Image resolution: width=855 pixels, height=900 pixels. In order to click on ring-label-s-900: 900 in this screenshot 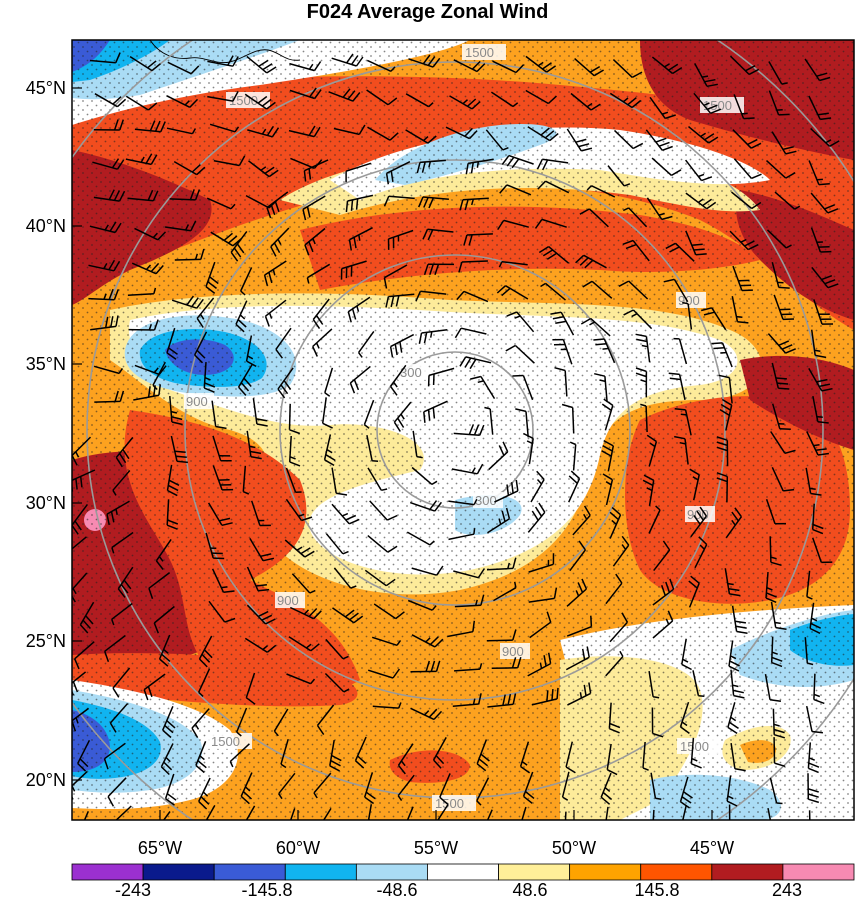, I will do `click(513, 651)`.